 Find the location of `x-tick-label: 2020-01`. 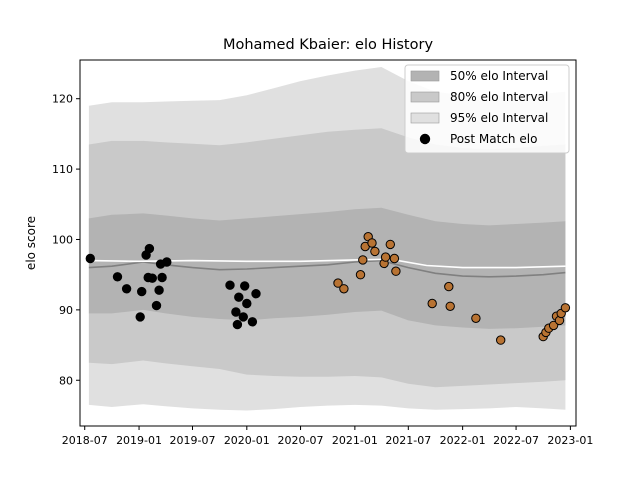

x-tick-label: 2020-01 is located at coordinates (247, 440).